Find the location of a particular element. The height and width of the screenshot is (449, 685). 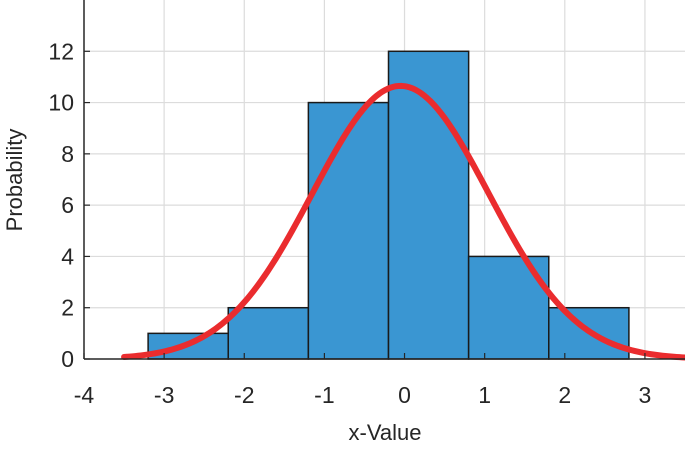

y-tick-label: 6 is located at coordinates (67, 205).